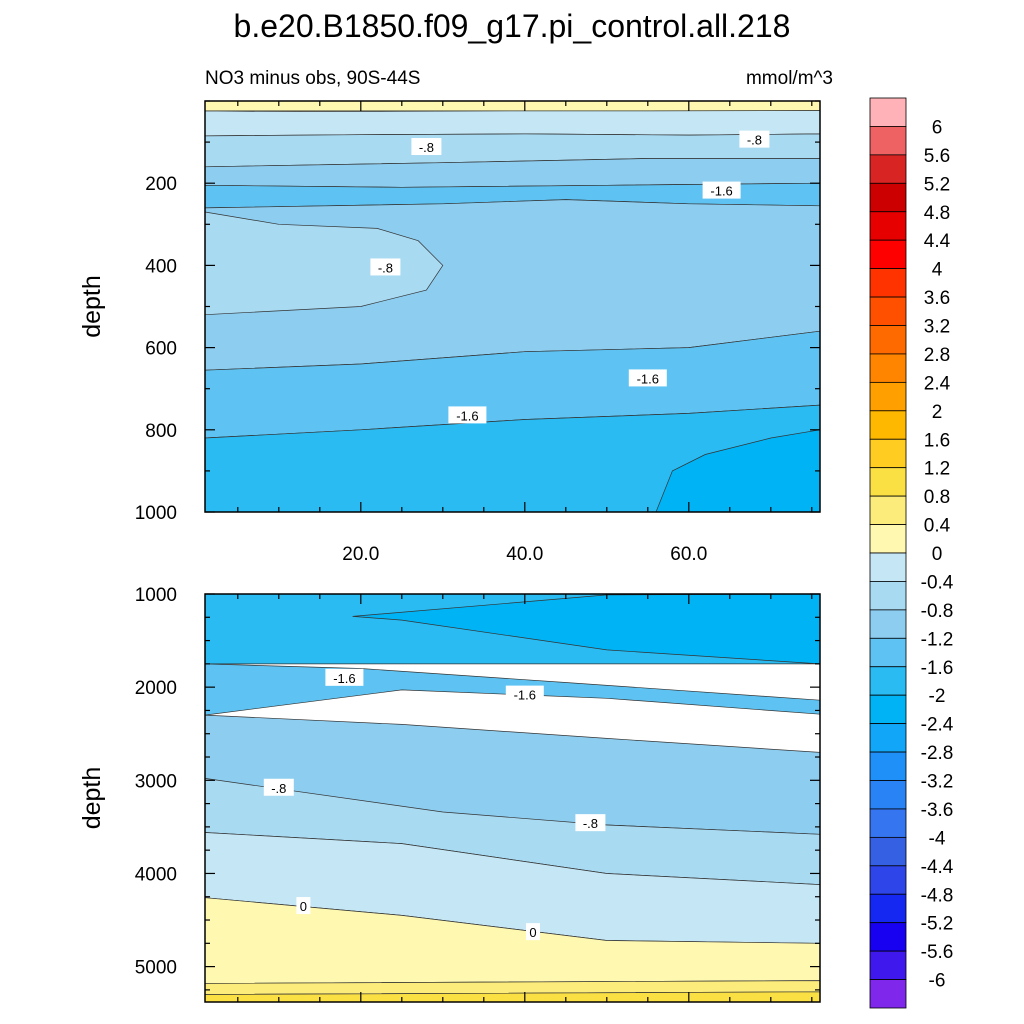 Image resolution: width=1024 pixels, height=1024 pixels. What do you see at coordinates (937, 526) in the screenshot?
I see `colorbar-label: 0.4` at bounding box center [937, 526].